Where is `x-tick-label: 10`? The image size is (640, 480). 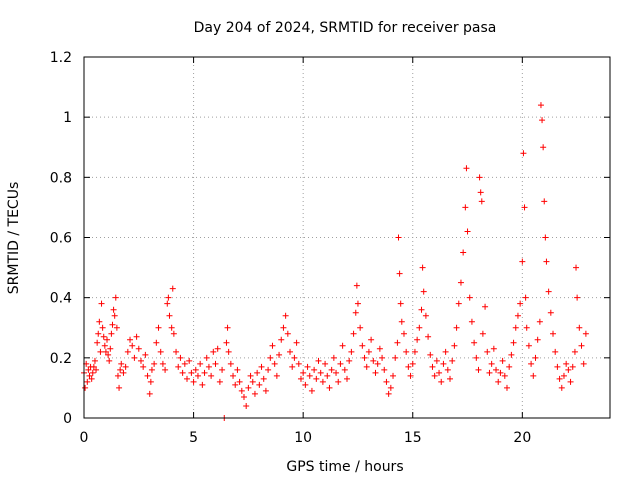
x-tick-label: 10 is located at coordinates (303, 438).